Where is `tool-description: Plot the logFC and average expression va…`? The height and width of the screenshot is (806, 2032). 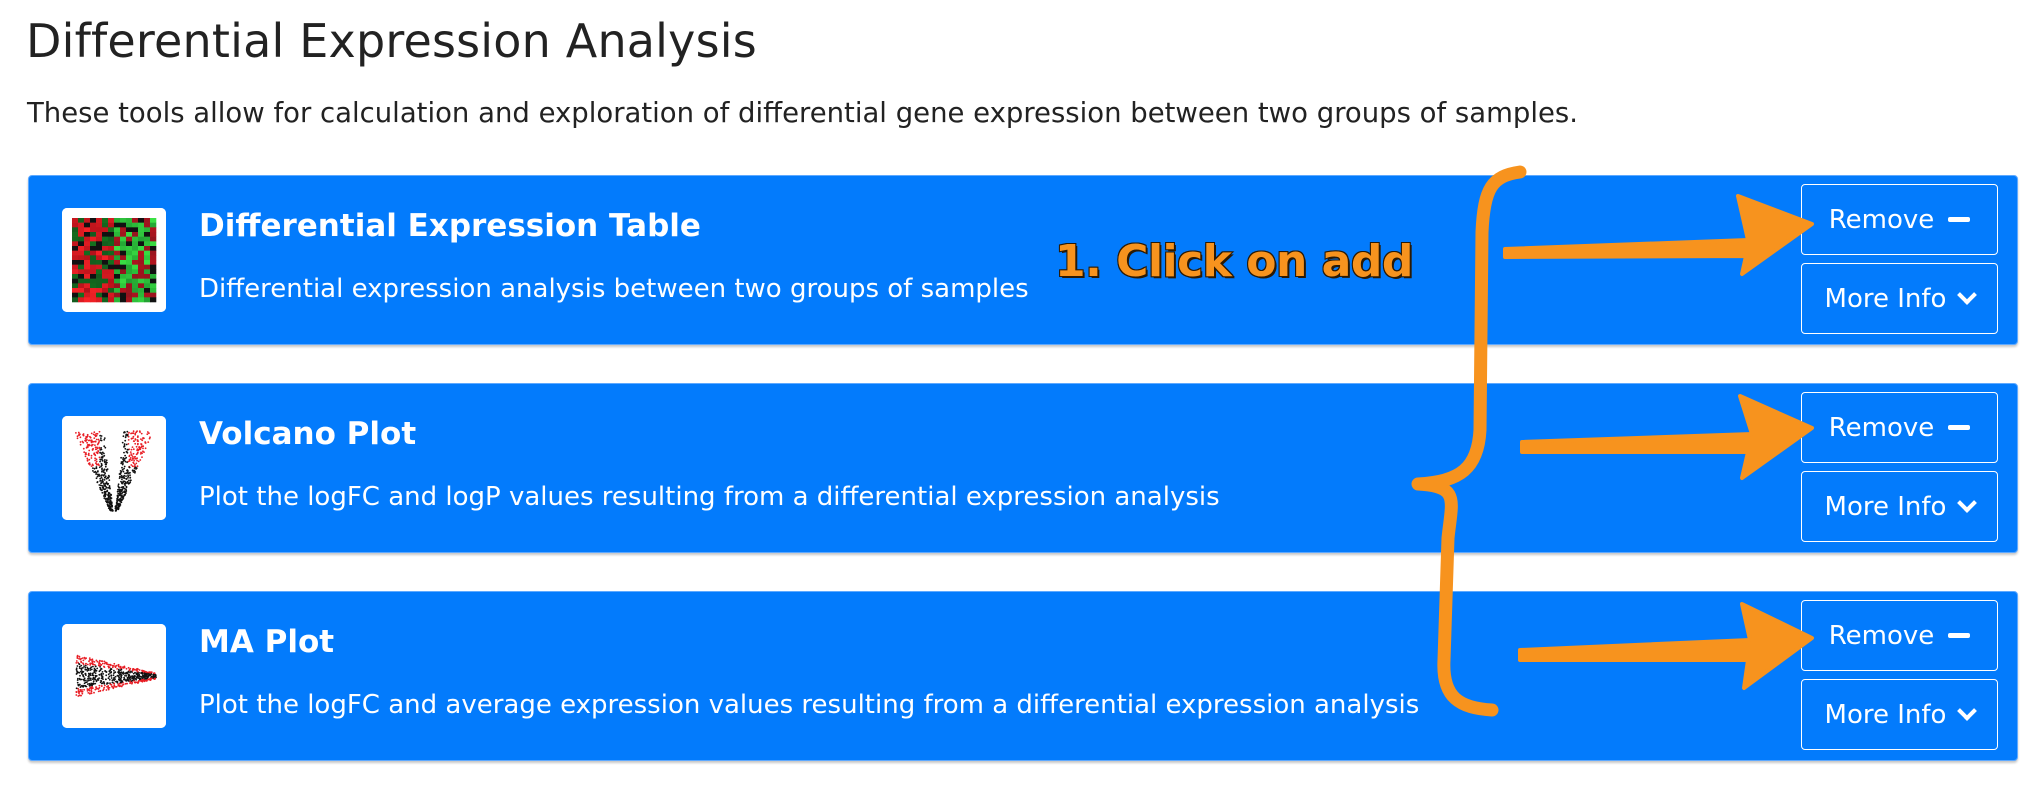
tool-description: Plot the logFC and average expression va… is located at coordinates (809, 705).